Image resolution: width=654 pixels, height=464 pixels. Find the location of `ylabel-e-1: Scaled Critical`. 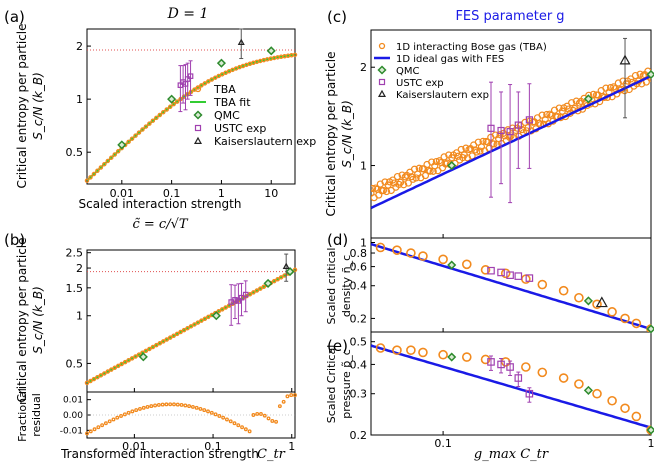

ylabel-e-1: Scaled Critical is located at coordinates (331, 384).